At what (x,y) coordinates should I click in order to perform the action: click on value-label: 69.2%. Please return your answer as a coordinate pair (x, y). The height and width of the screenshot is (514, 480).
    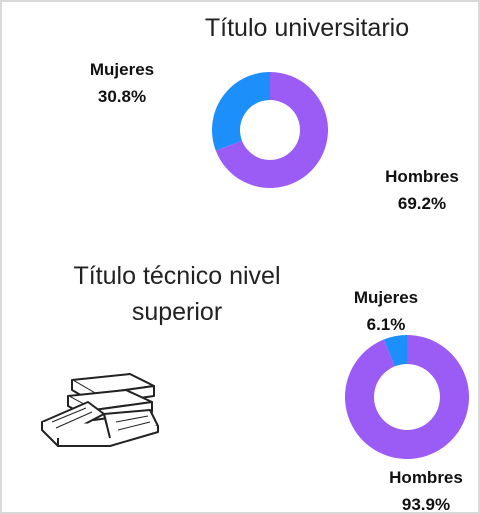
    Looking at the image, I should click on (422, 203).